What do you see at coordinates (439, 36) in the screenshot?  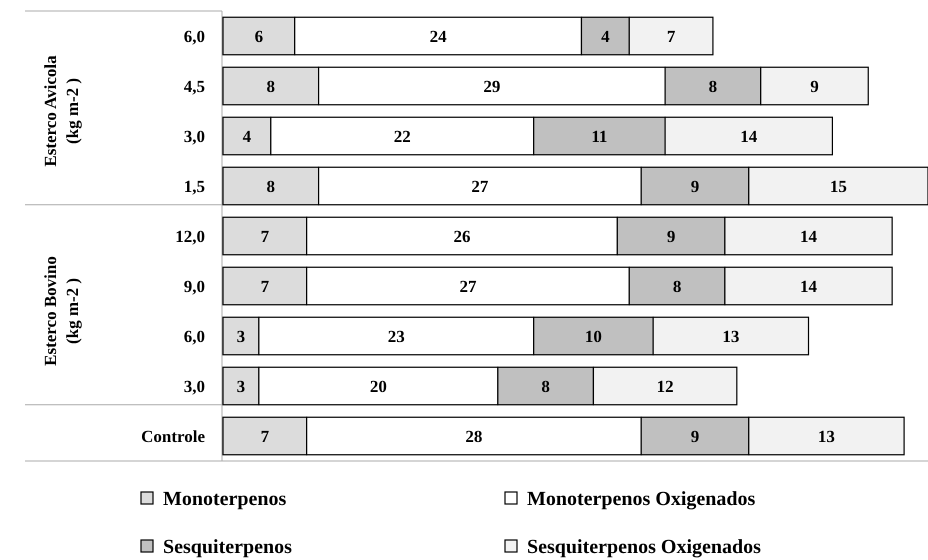 I see `data-label: 24` at bounding box center [439, 36].